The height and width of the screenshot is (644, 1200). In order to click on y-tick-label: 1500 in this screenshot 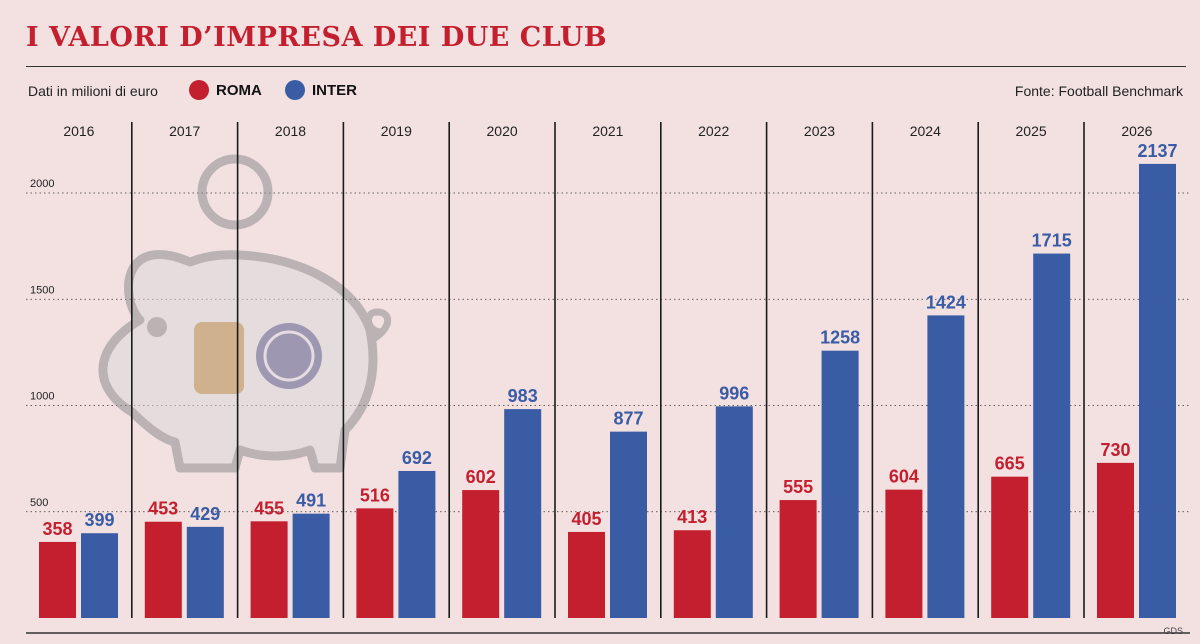, I will do `click(42, 290)`.